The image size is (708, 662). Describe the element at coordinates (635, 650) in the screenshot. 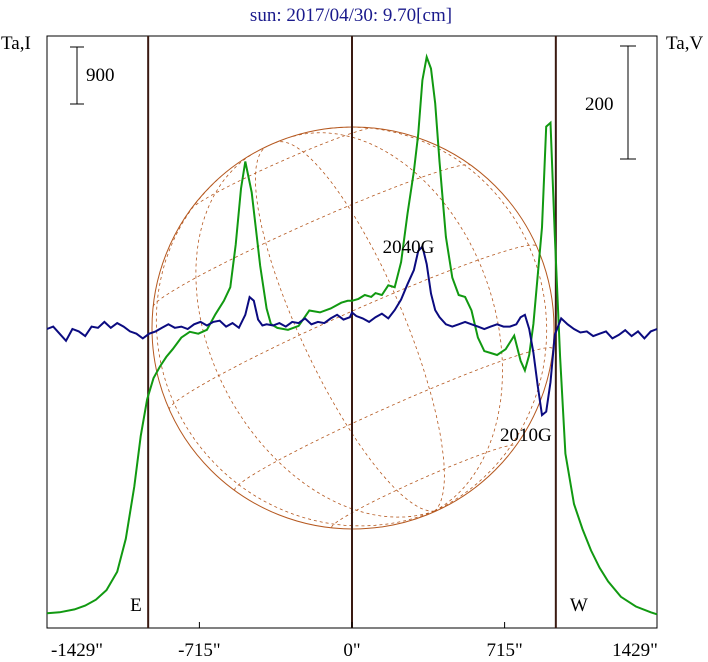

I see `x-tick-label: 1429"` at that location.